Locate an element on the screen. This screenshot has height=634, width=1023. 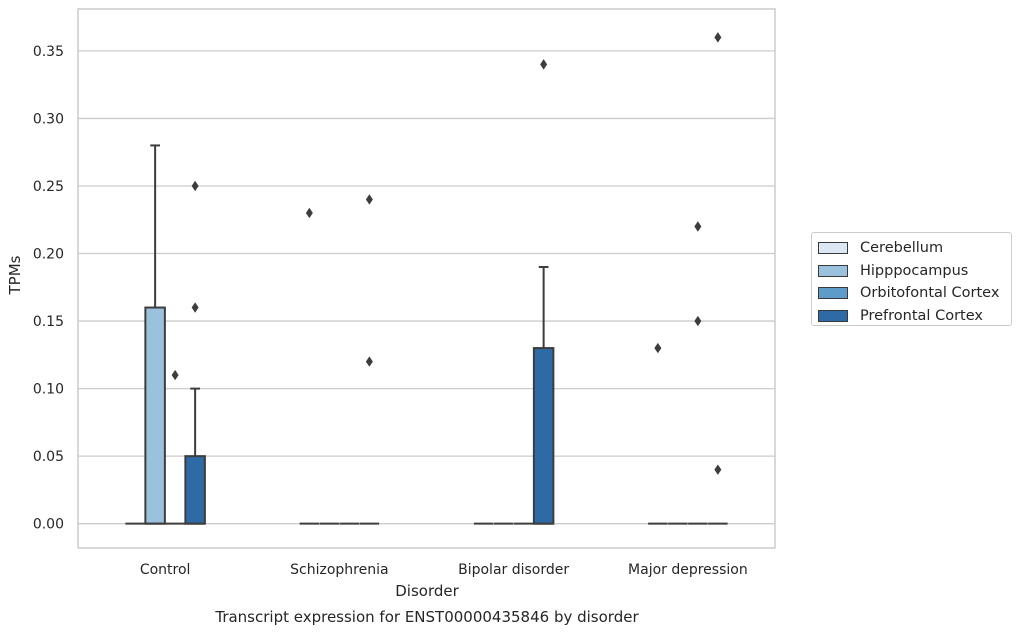
y-tick-label: 0.10 is located at coordinates (48, 390).